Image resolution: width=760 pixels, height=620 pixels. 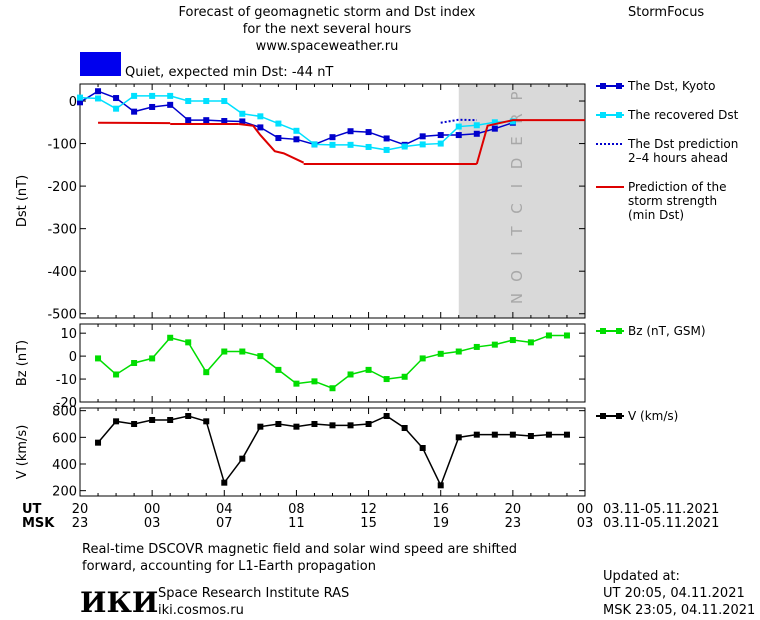 What do you see at coordinates (152, 523) in the screenshot?
I see `msk-tick-label: 03` at bounding box center [152, 523].